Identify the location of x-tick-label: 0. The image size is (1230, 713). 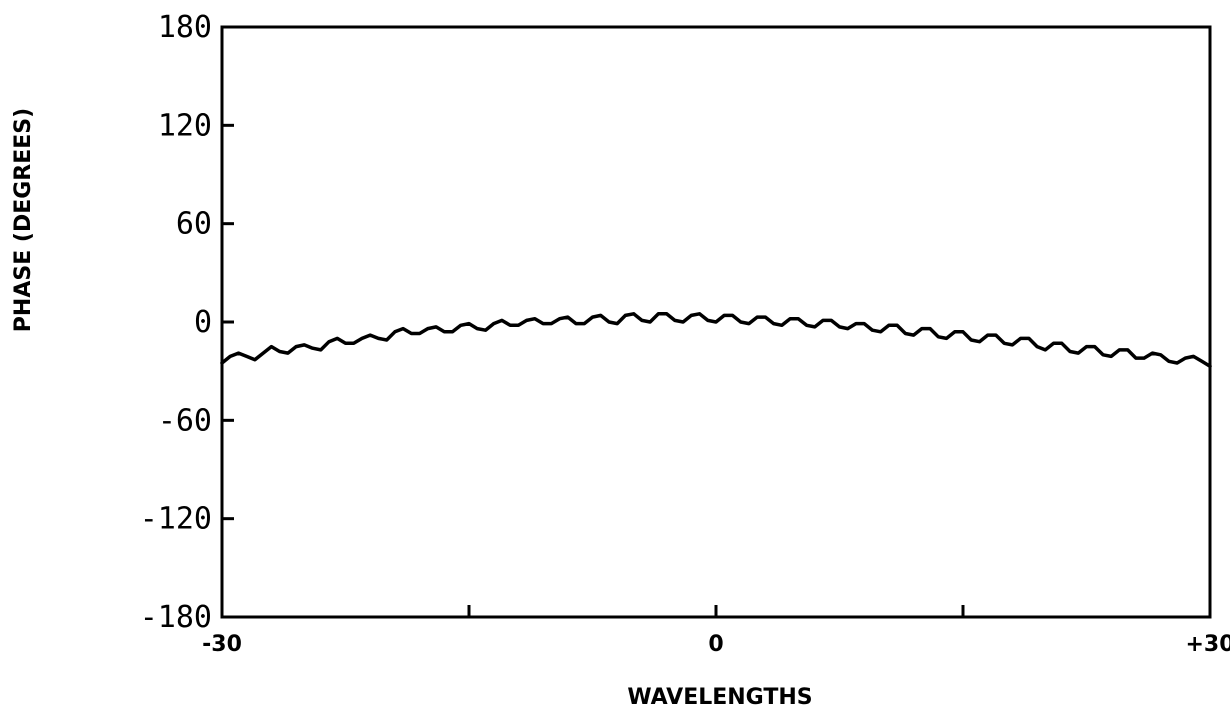
(715, 644).